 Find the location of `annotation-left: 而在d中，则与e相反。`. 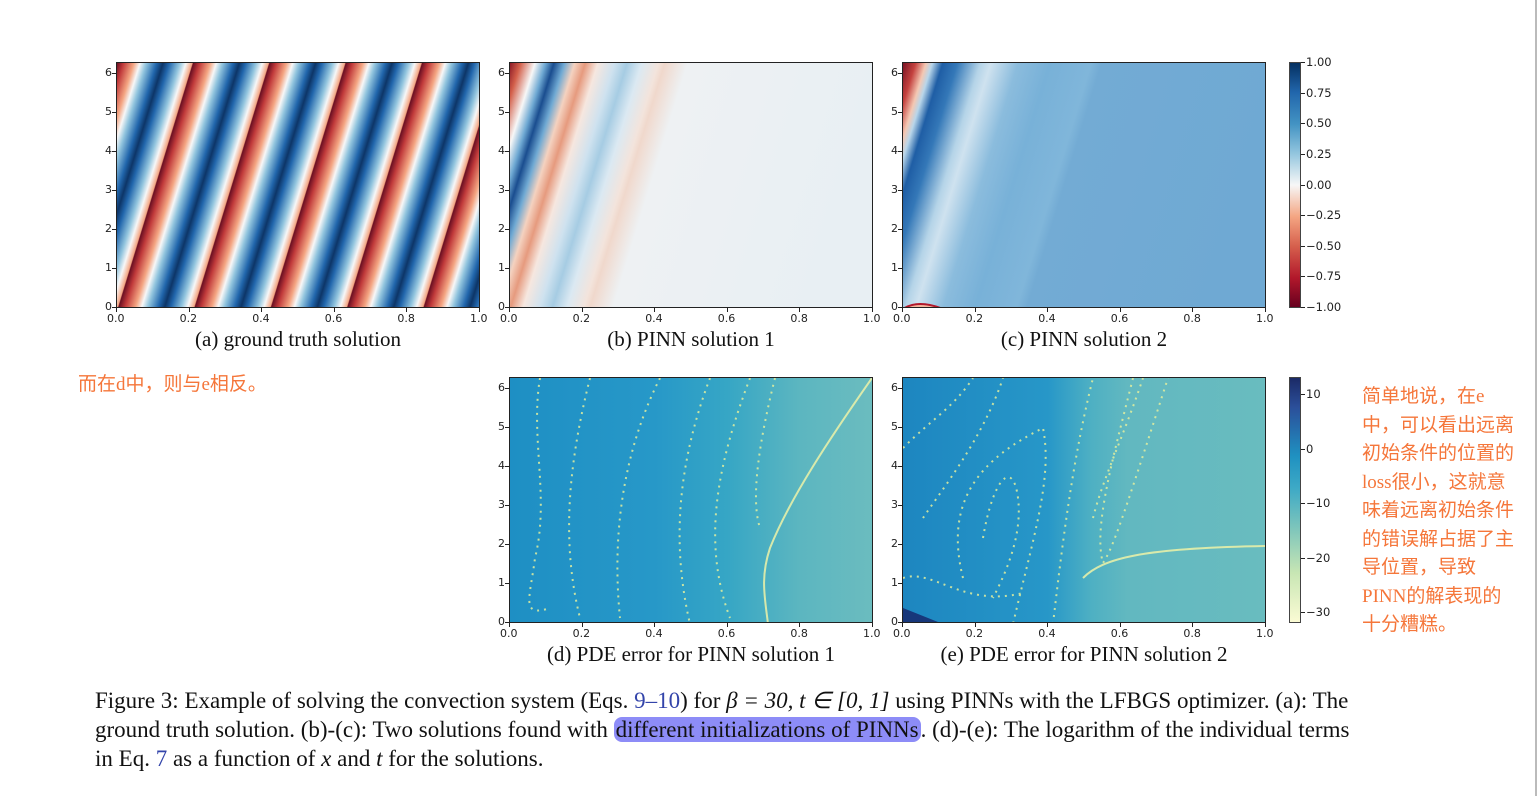

annotation-left: 而在d中，则与e相反。 is located at coordinates (172, 384).